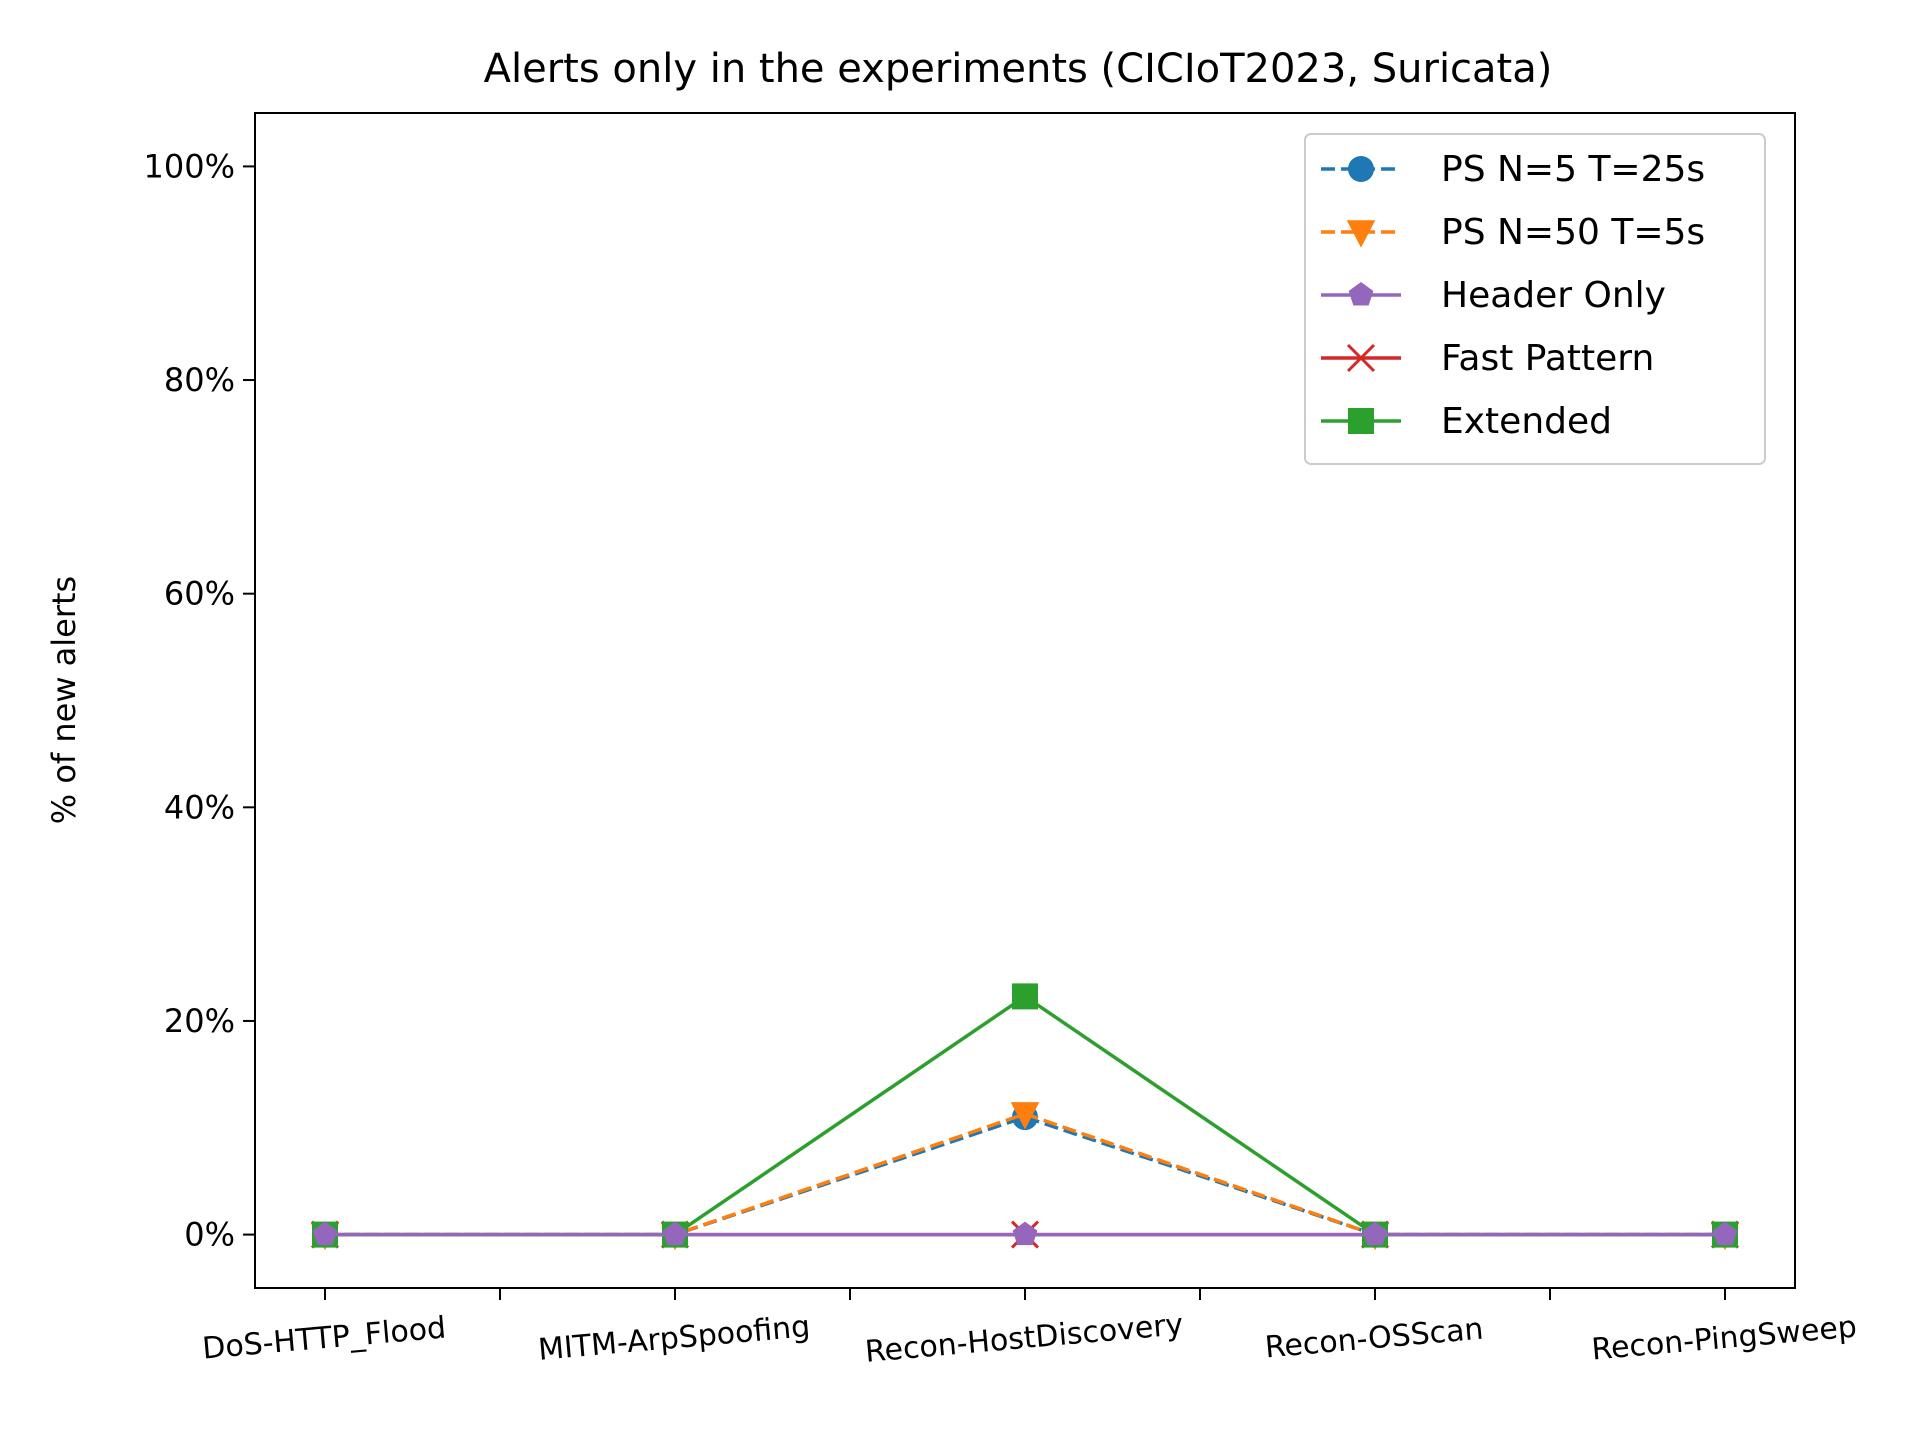 The image size is (1920, 1444). Describe the element at coordinates (1553, 295) in the screenshot. I see `legend-label: Header Only` at that location.